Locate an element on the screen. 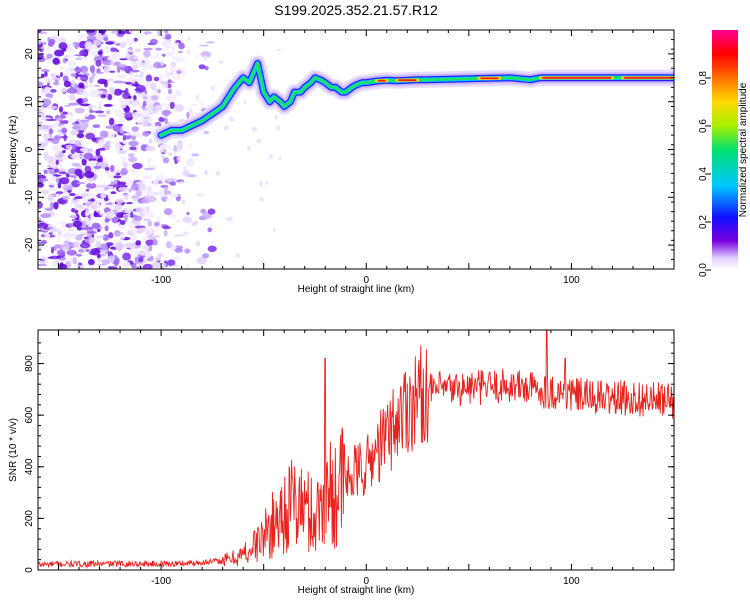  y-tick-label: 600 is located at coordinates (29, 414).